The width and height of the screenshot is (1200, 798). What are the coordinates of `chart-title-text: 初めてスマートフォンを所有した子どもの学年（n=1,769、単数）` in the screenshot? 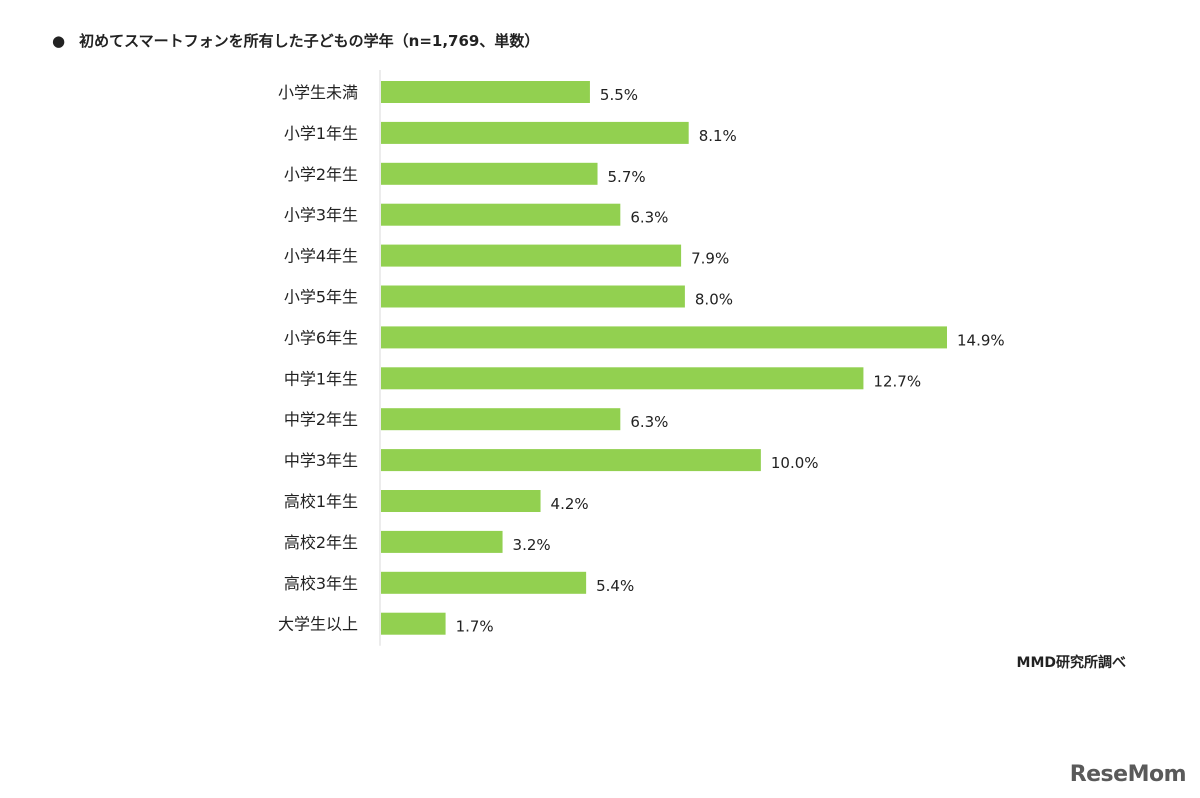 It's located at (309, 41).